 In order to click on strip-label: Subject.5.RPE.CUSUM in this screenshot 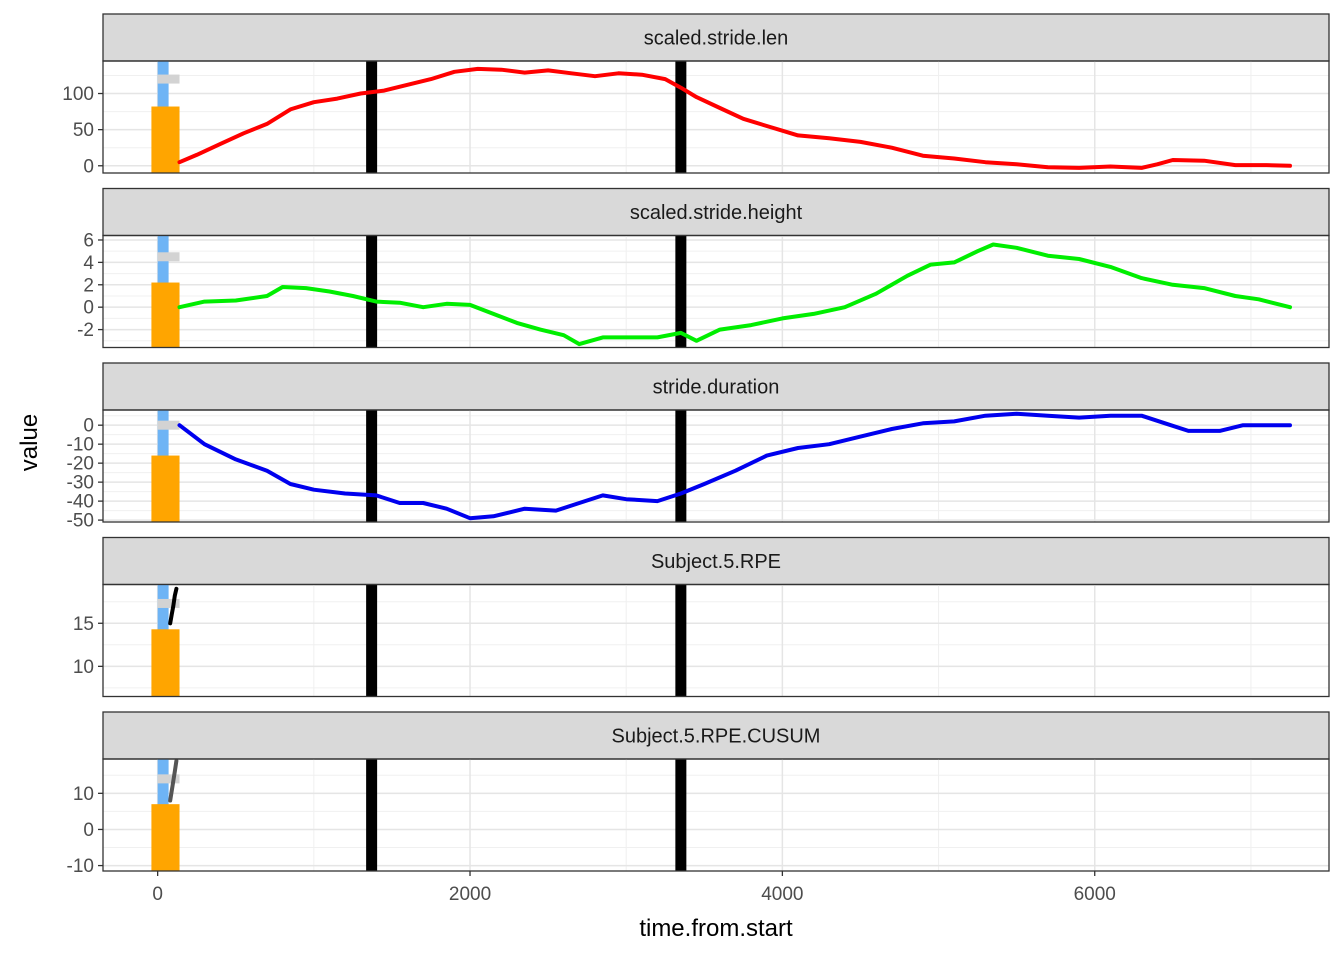, I will do `click(716, 737)`.